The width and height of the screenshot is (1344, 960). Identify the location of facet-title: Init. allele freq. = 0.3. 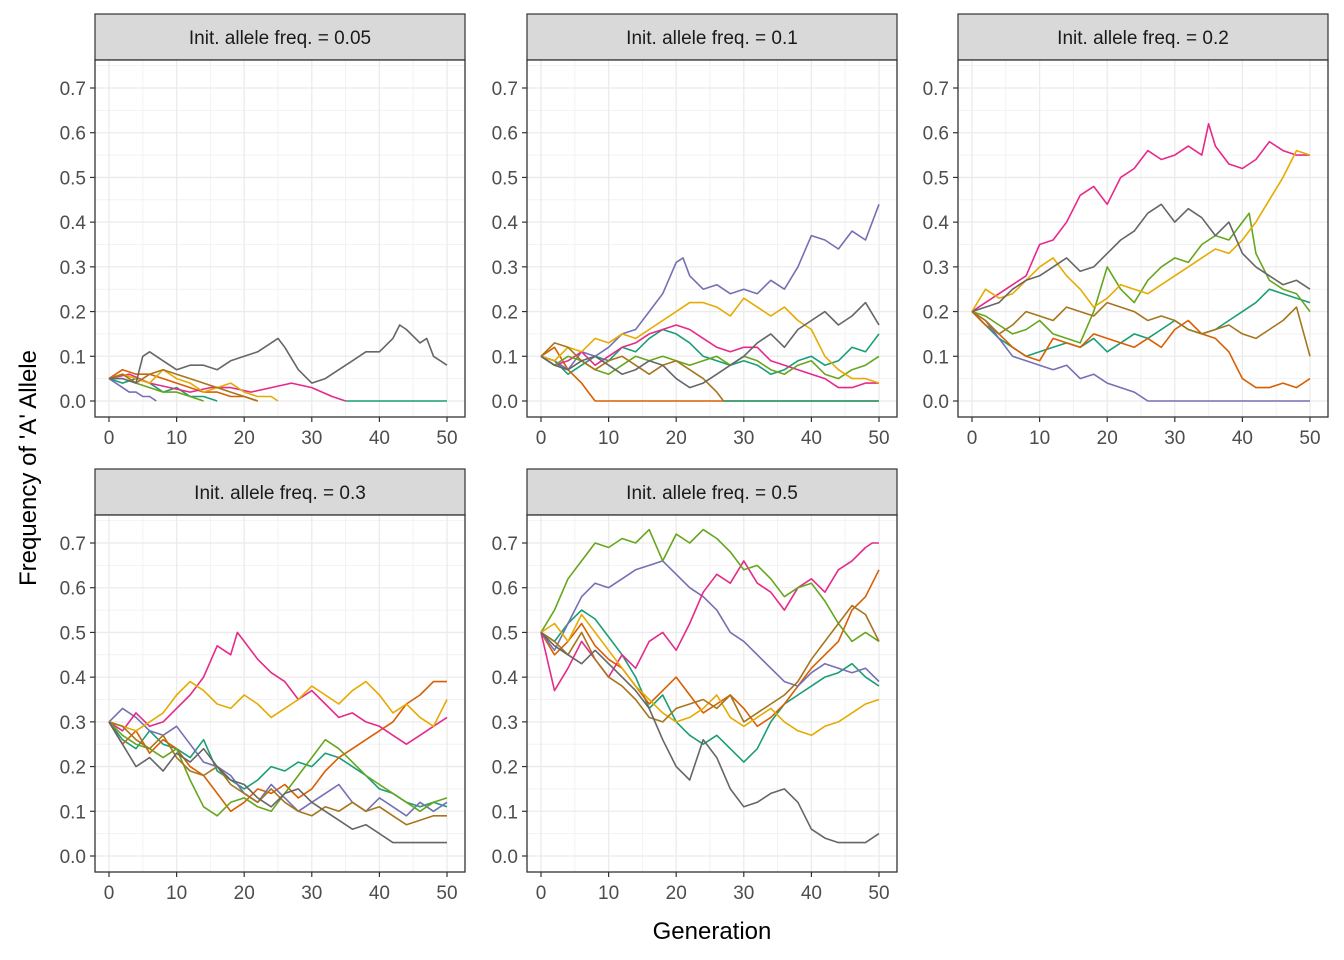
(280, 493).